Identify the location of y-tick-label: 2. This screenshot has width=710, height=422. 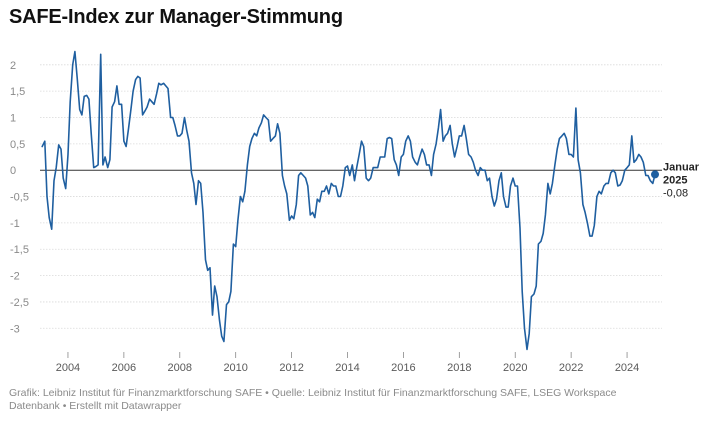
(13, 66).